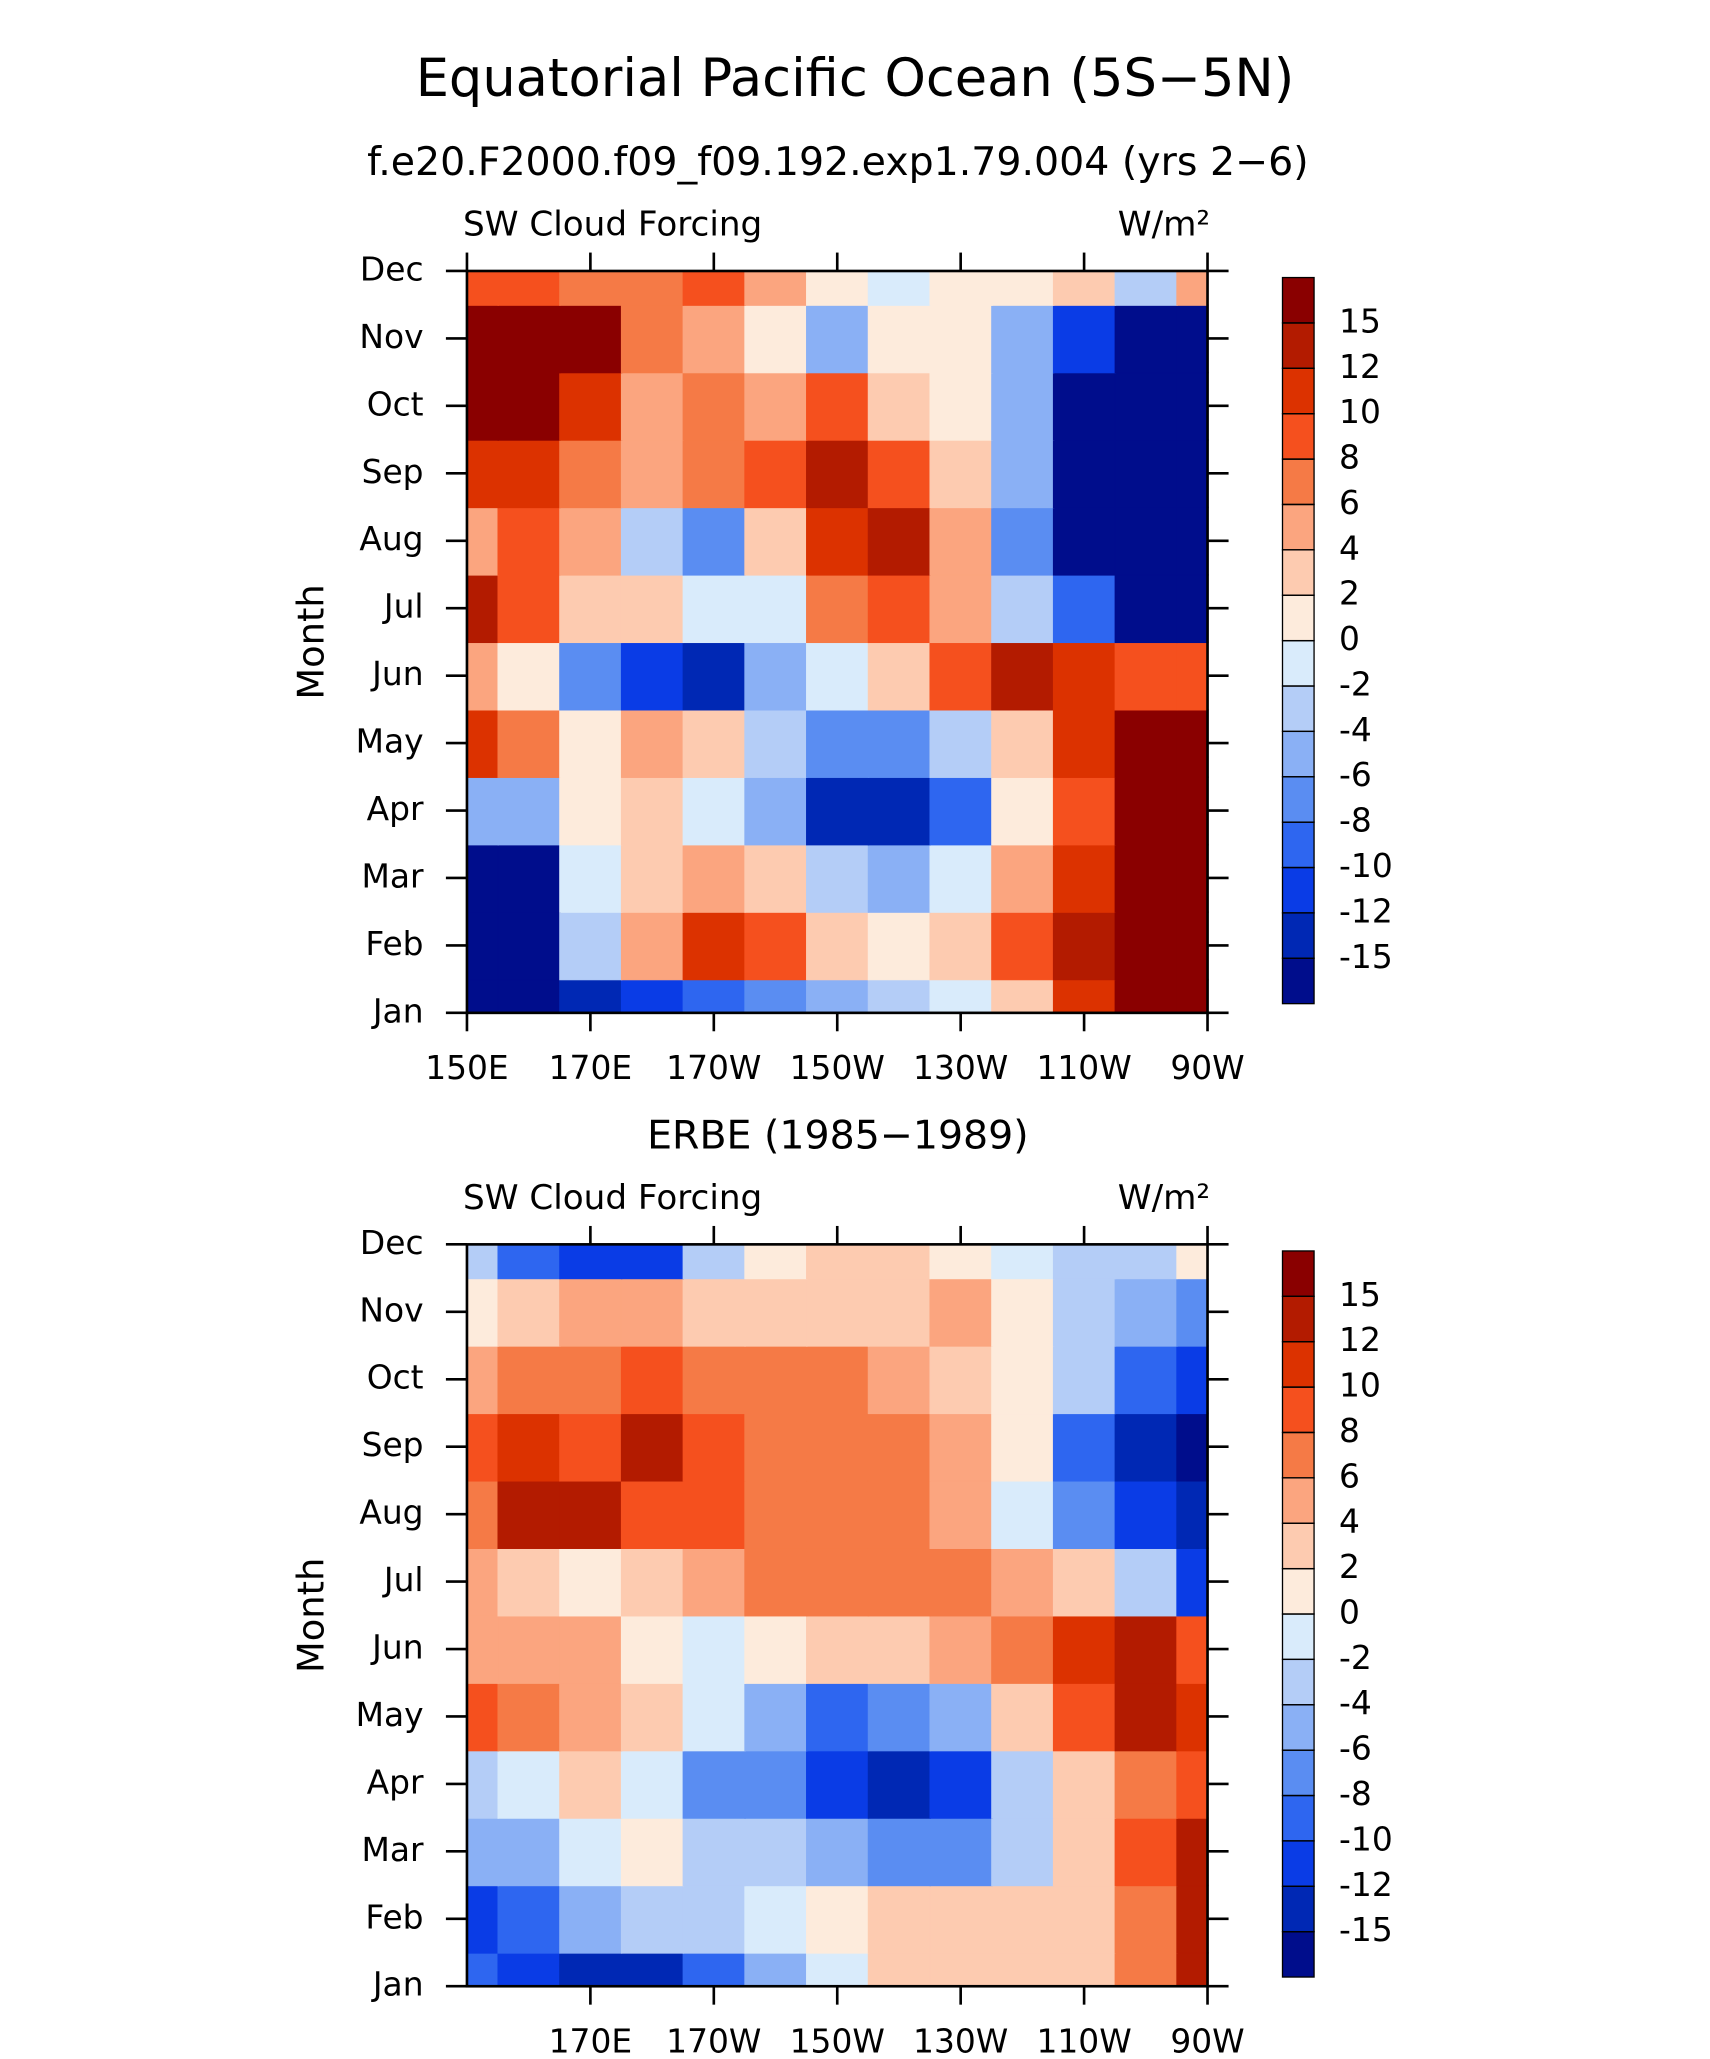  What do you see at coordinates (393, 1444) in the screenshot?
I see `y-tick-label: Sep` at bounding box center [393, 1444].